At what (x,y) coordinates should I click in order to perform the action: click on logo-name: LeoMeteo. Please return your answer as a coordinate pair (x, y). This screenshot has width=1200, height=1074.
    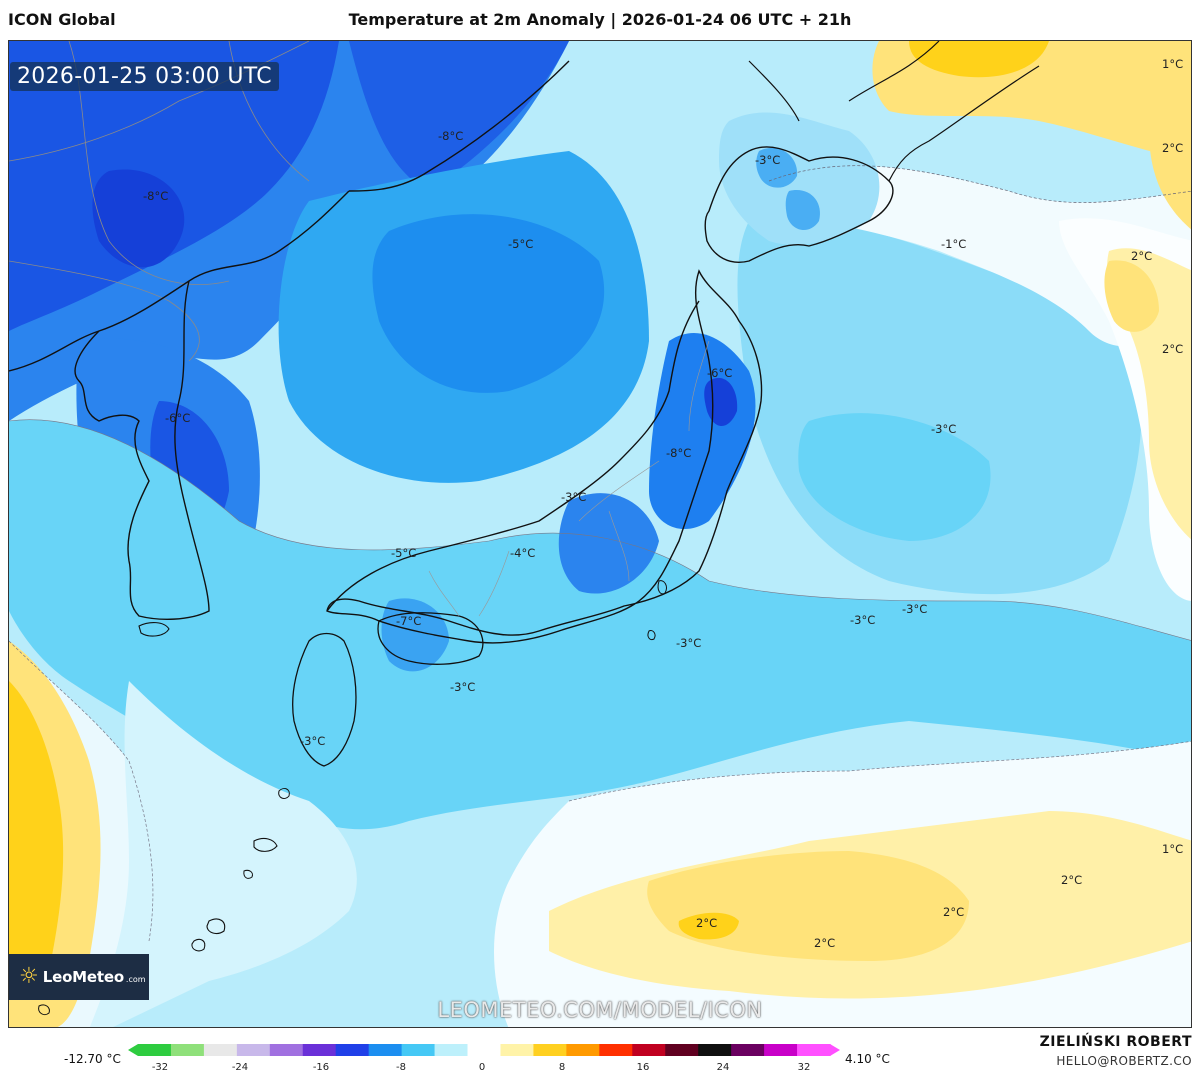
    Looking at the image, I should click on (83, 977).